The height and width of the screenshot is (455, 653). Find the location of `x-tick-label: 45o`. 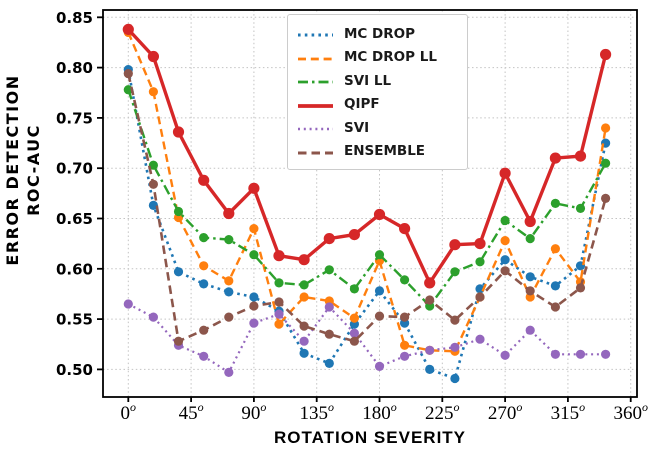

x-tick-label: 45o is located at coordinates (191, 412).